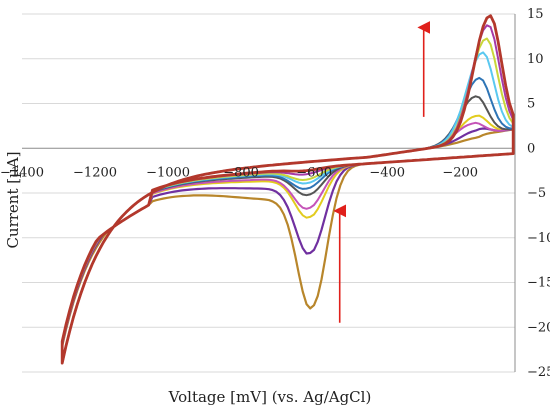  I want to click on x-tick-label: −200, so click(460, 172).